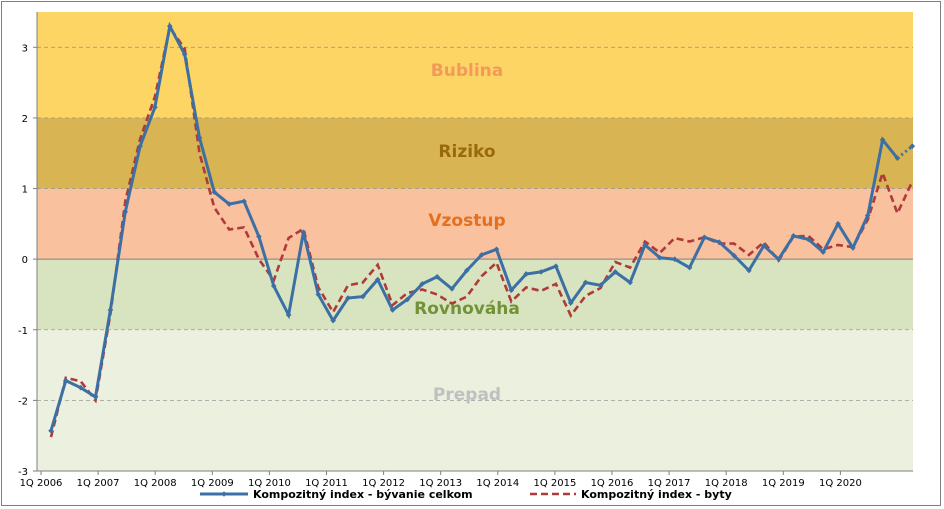 The height and width of the screenshot is (509, 944). What do you see at coordinates (23, 331) in the screenshot?
I see `y-tick-label: -1` at bounding box center [23, 331].